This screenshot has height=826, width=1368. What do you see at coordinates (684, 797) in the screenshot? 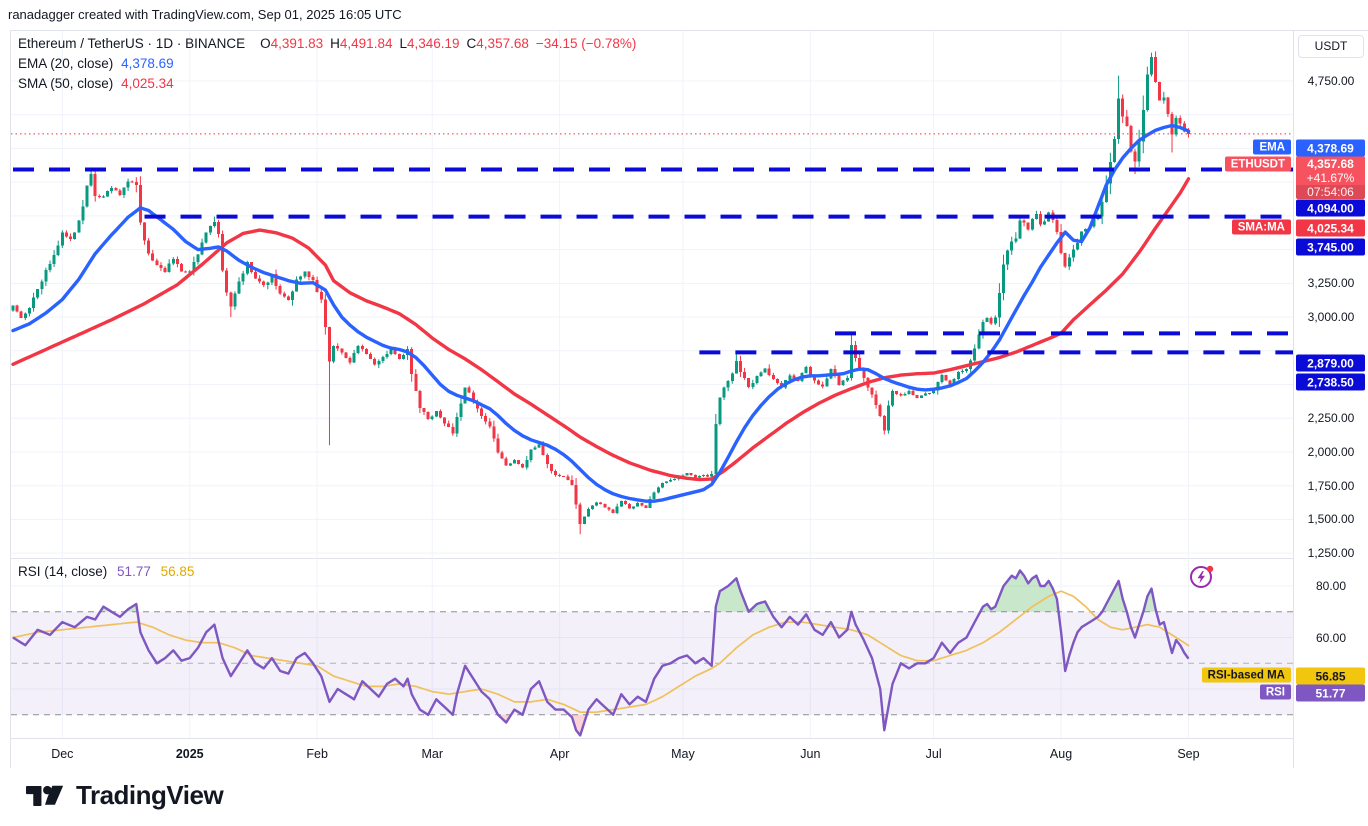
I see `footer: TradingView` at bounding box center [684, 797].